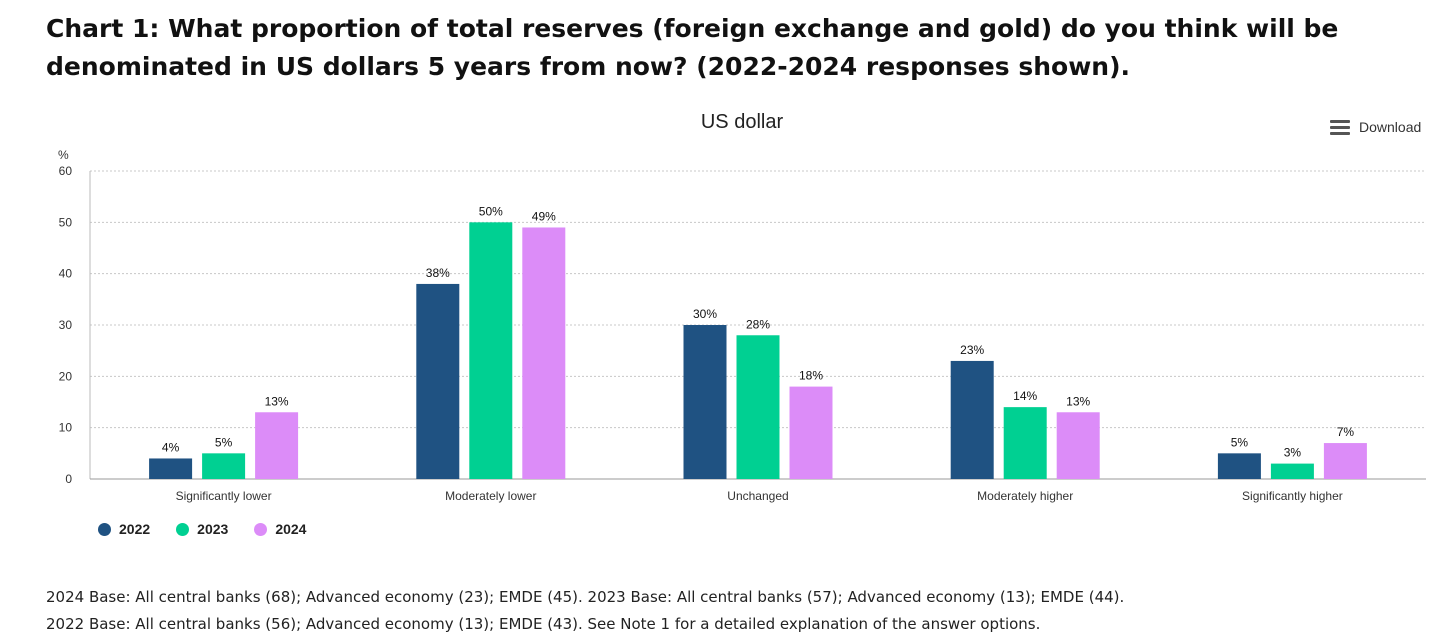  Describe the element at coordinates (1340, 127) in the screenshot. I see `menu-icon` at that location.